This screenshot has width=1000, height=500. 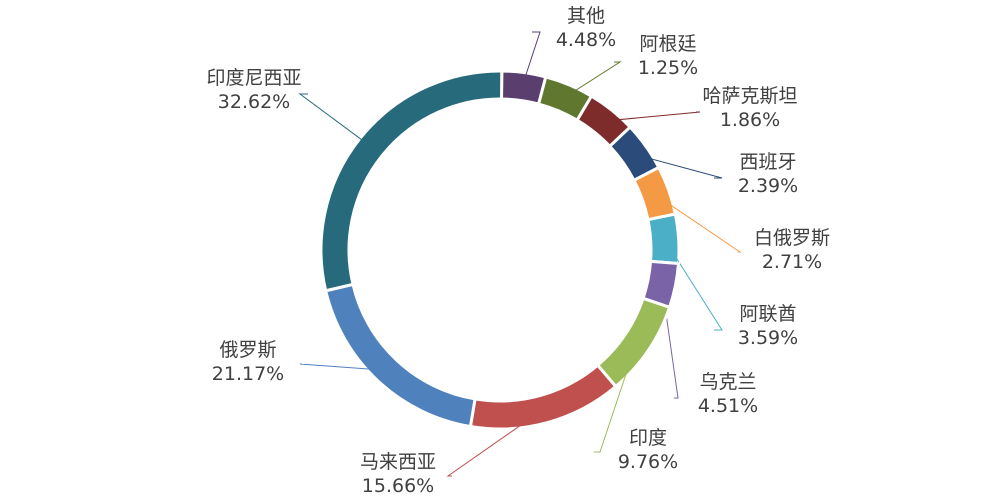 What do you see at coordinates (767, 314) in the screenshot?
I see `slice-label-5: 阿联酋` at bounding box center [767, 314].